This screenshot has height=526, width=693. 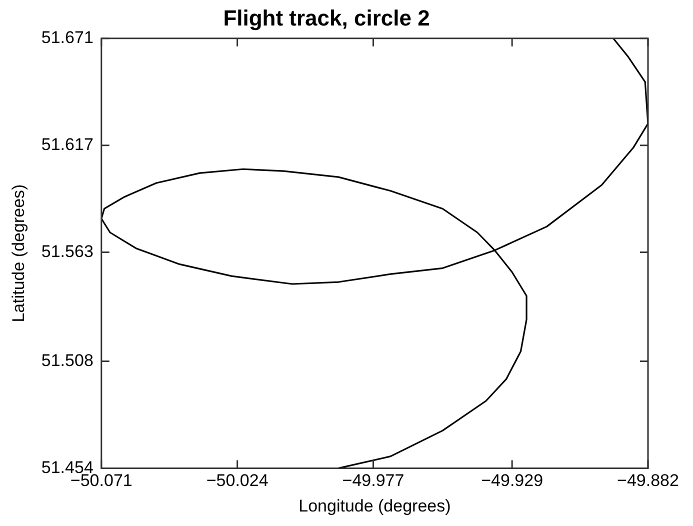 I want to click on x-axis-title: Longitude (degrees), so click(x=374, y=506).